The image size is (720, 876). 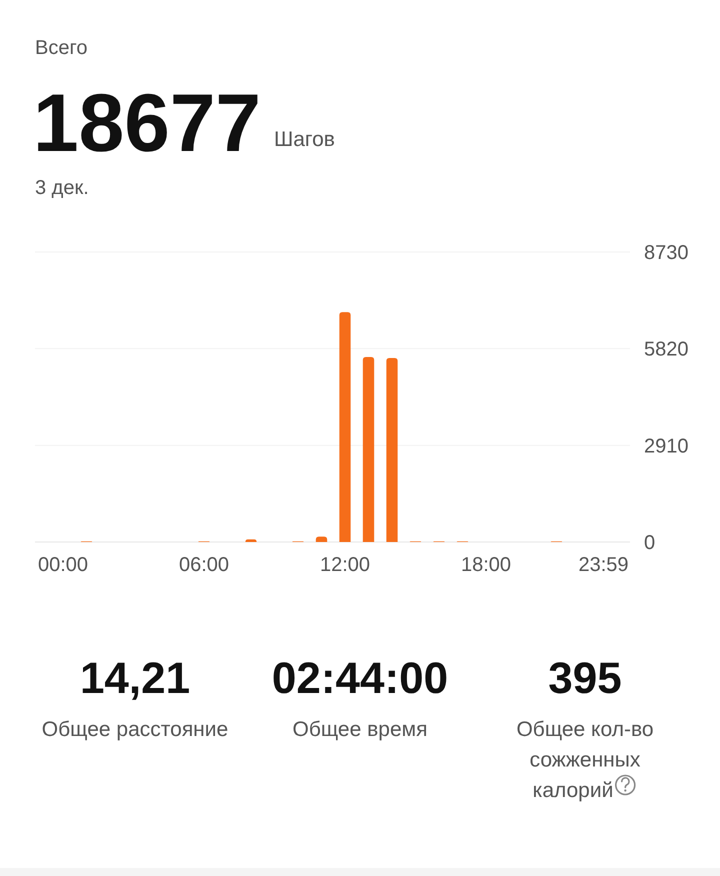 What do you see at coordinates (650, 543) in the screenshot?
I see `y-tick-label: 0` at bounding box center [650, 543].